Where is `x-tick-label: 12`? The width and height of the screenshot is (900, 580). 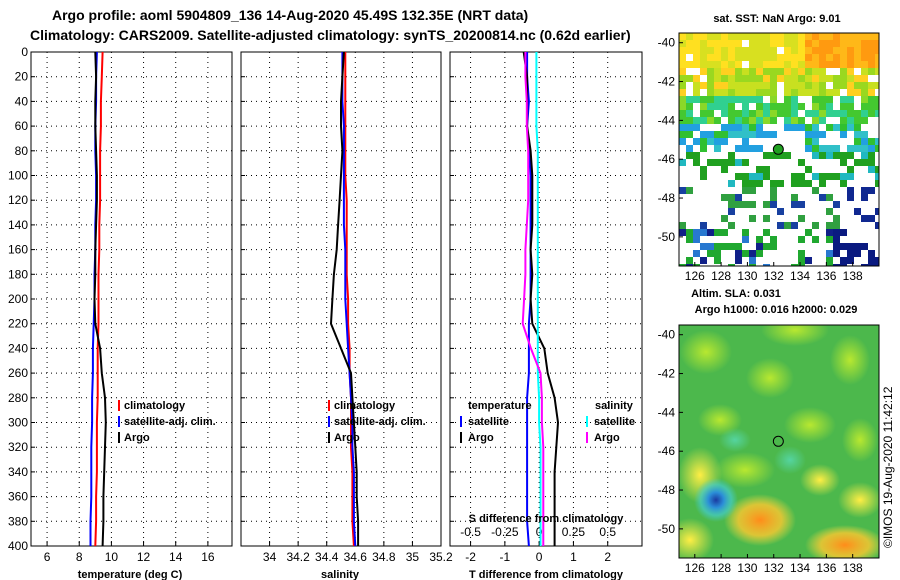 x-tick-label: 12 is located at coordinates (144, 557).